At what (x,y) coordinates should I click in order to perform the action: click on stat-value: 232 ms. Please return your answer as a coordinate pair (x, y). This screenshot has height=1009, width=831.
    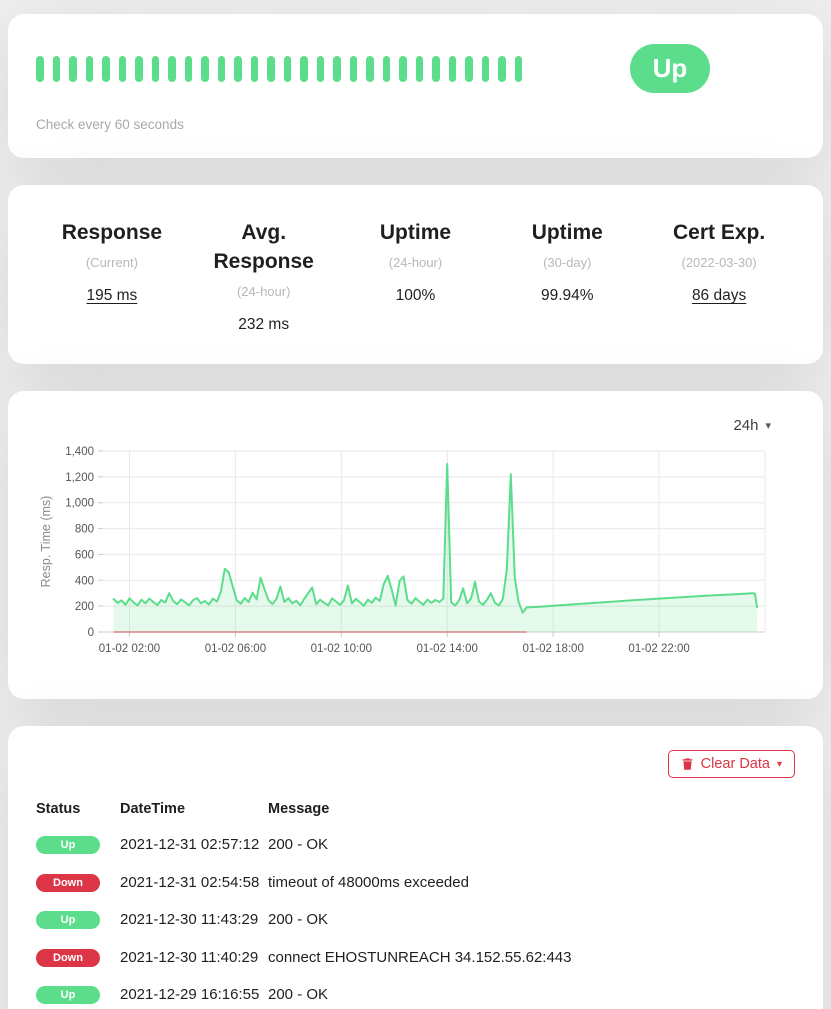
    Looking at the image, I should click on (264, 325).